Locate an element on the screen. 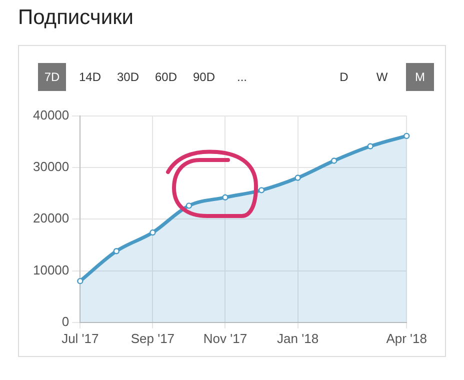  x-tick-label: Apr '18 is located at coordinates (407, 338).